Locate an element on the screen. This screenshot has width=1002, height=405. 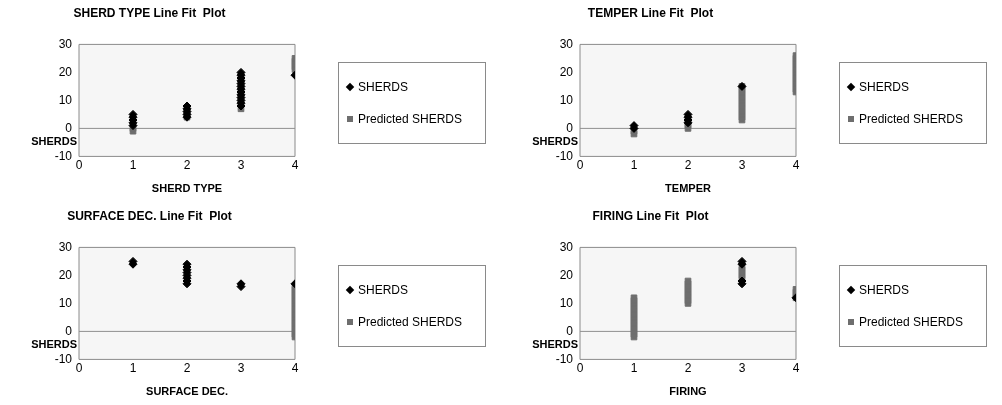
x-axis-title: SHERD TYPE is located at coordinates (187, 188).